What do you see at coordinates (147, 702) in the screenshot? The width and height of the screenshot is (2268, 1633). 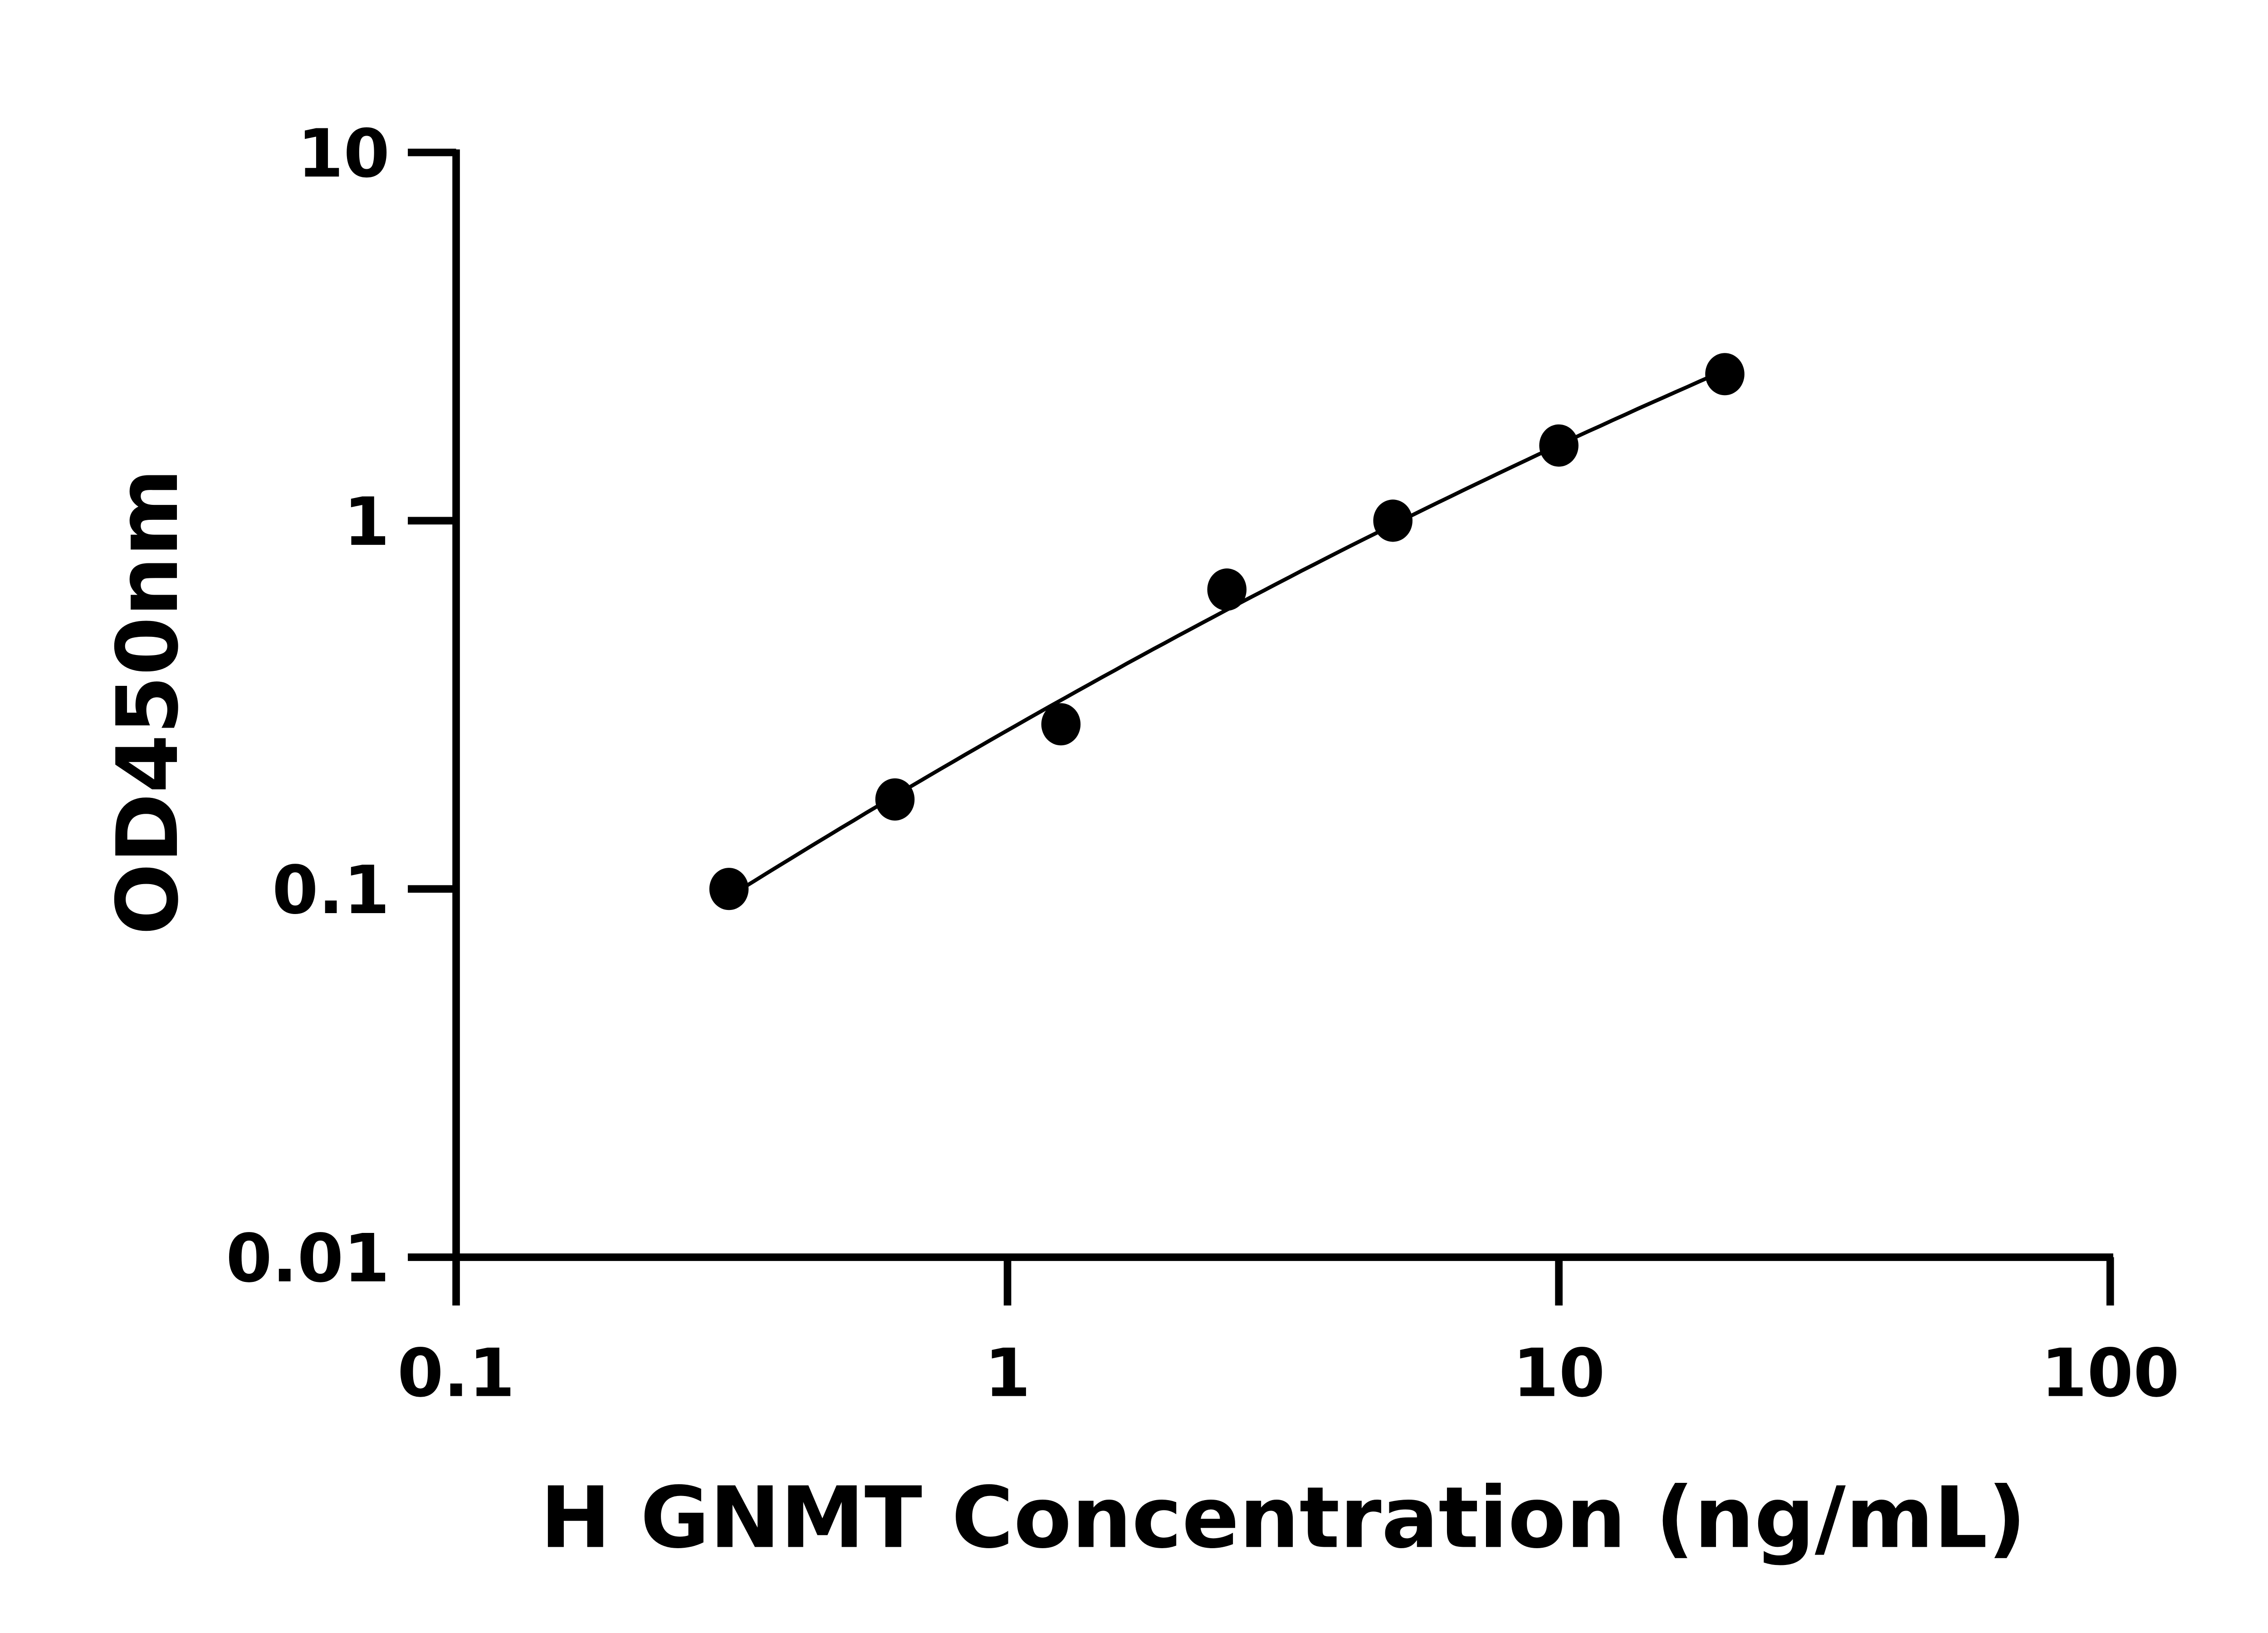 I see `y-axis-title: OD450nm` at bounding box center [147, 702].